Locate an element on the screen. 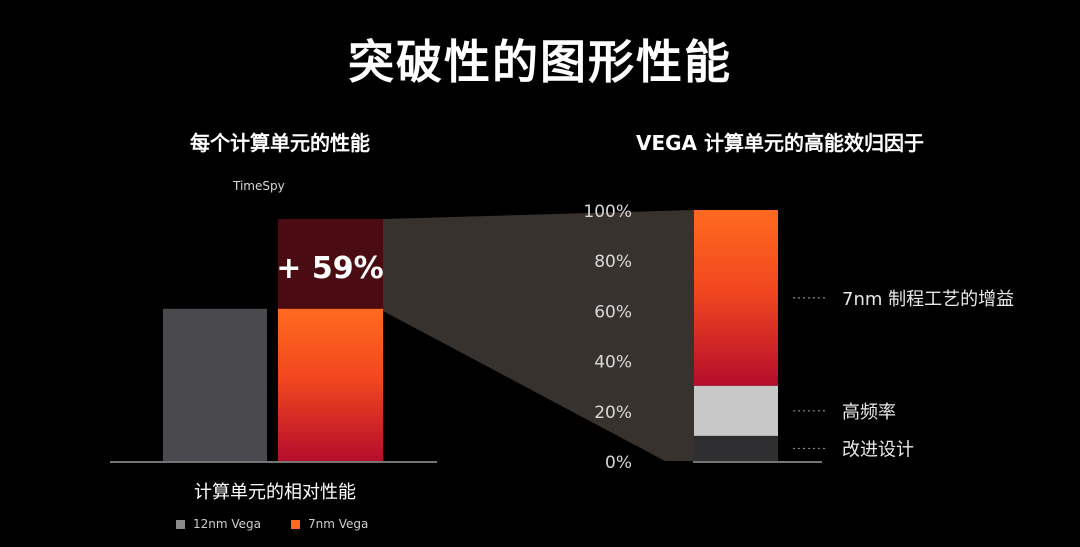 The height and width of the screenshot is (547, 1080). funnel-connector-layer is located at coordinates (538, 335).